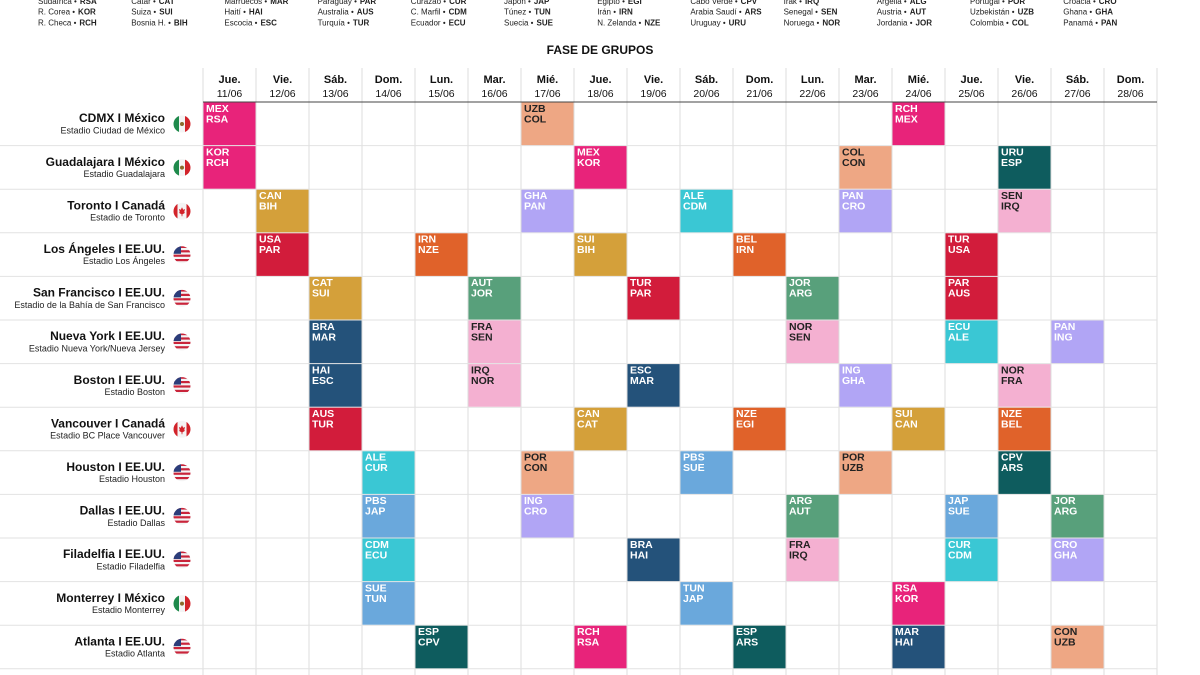 The width and height of the screenshot is (1200, 675). I want to click on venue-city: San Francisco I EE.UU., so click(99, 293).